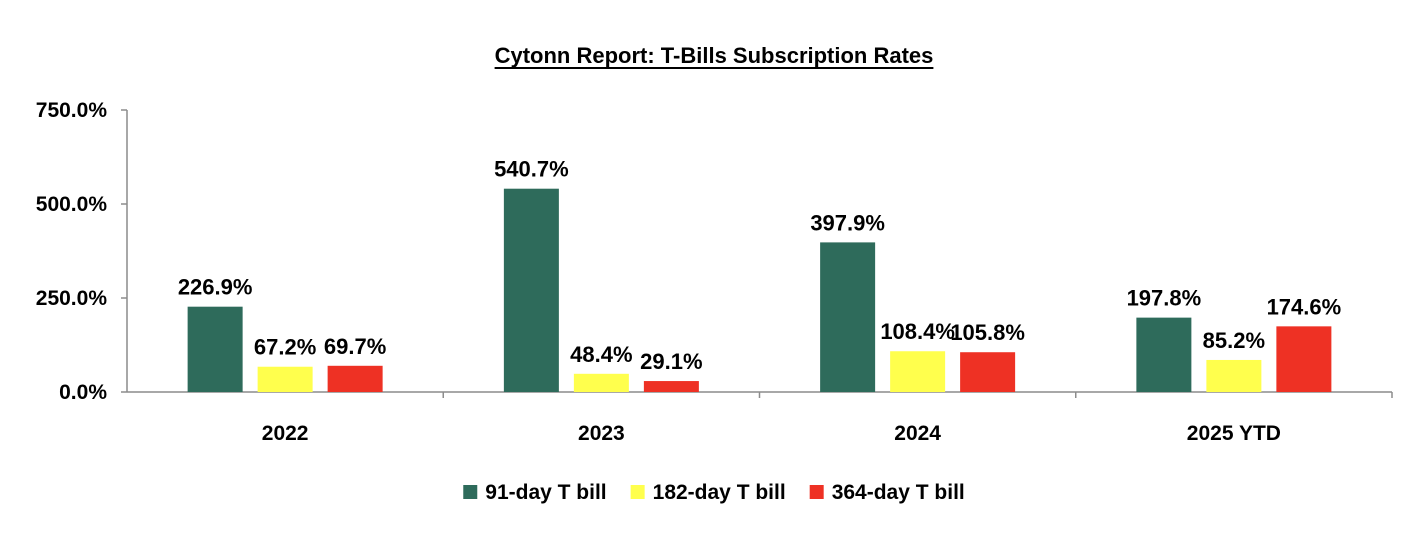  Describe the element at coordinates (917, 433) in the screenshot. I see `x-tick-label: 2024` at that location.